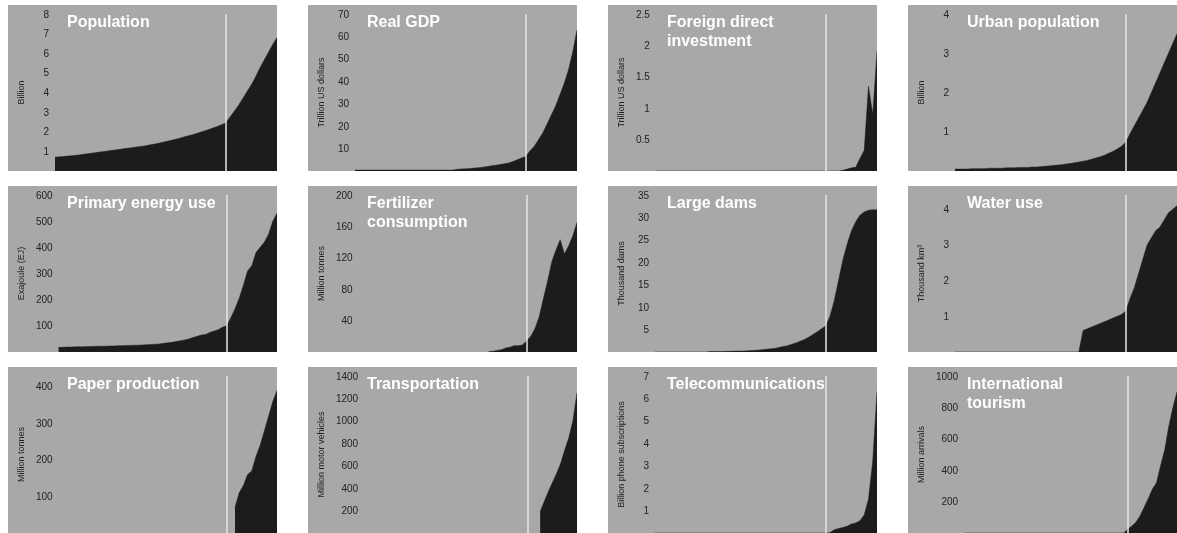 This screenshot has height=533, width=1177. Describe the element at coordinates (620, 454) in the screenshot. I see `y-axis-title: Billion phone subscriptions` at that location.